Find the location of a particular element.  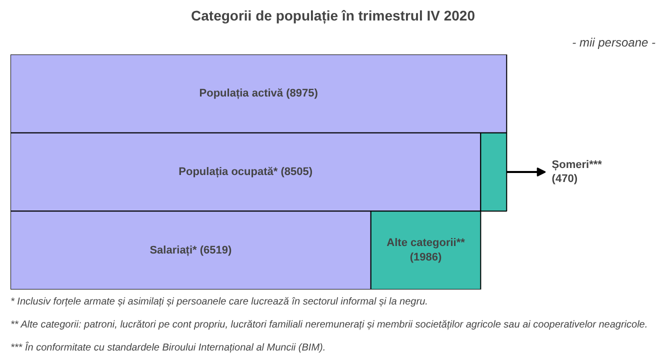

text: * Inclusiv forțele armate și asimilați și persoanele care lucrează în sectorul informal și la negru. is located at coordinates (219, 302).